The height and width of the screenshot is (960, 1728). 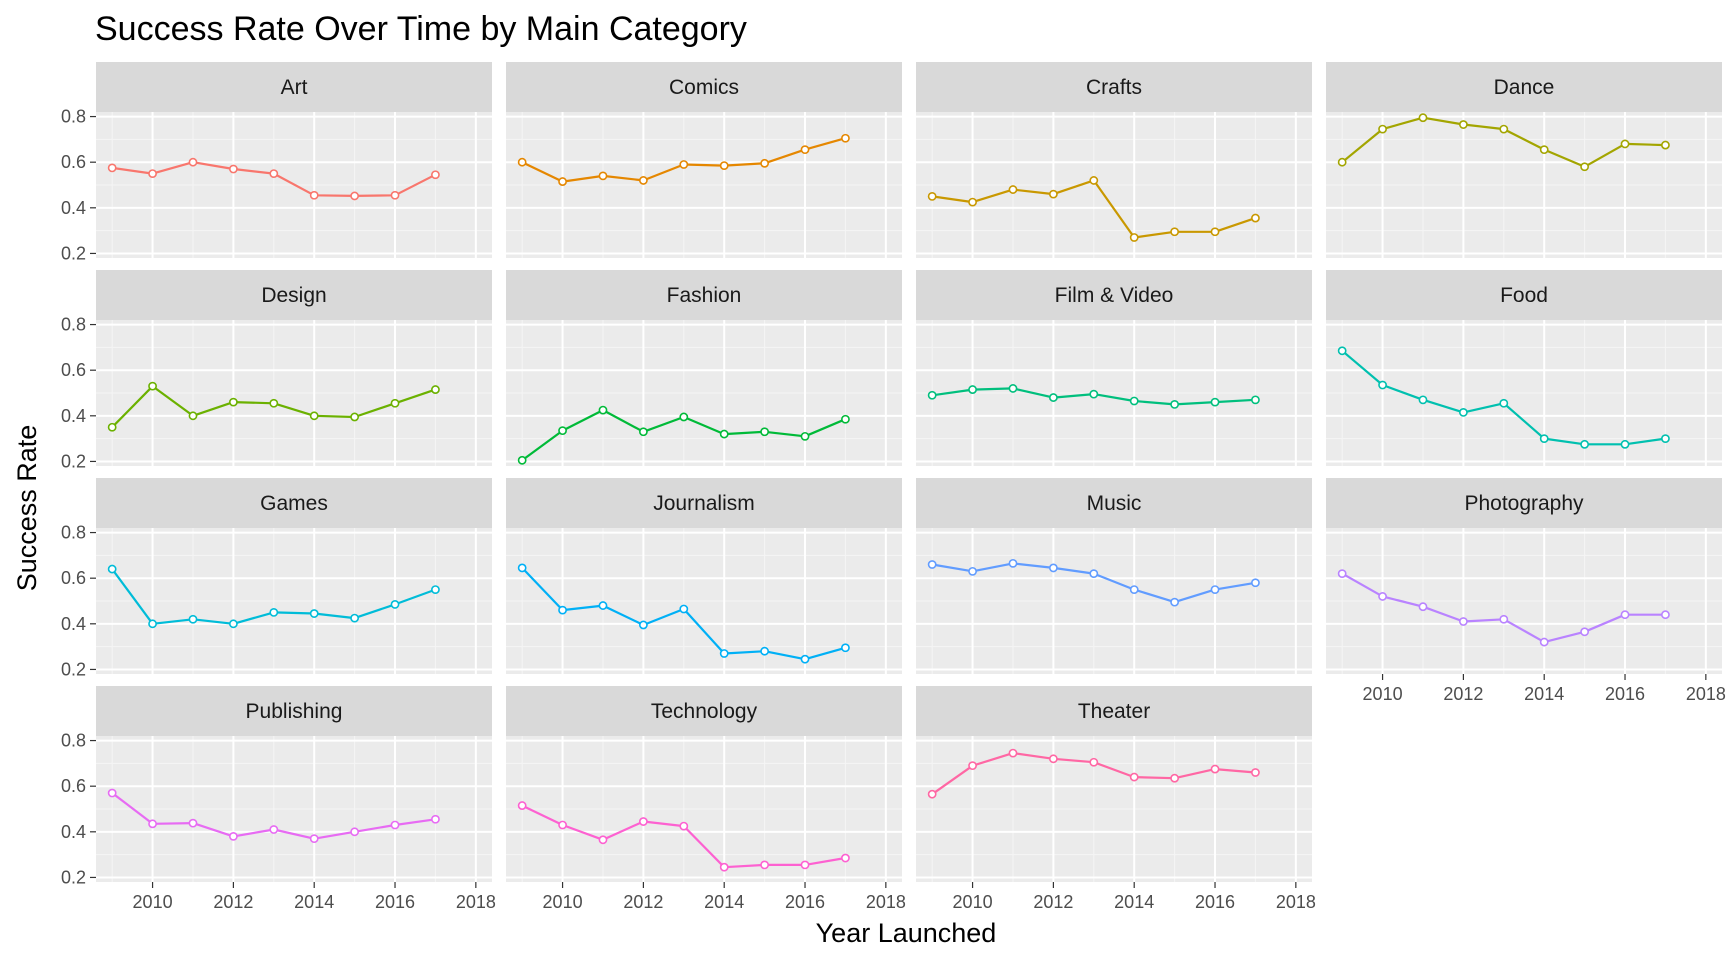 I want to click on x-tick-label: 2018, so click(x=476, y=902).